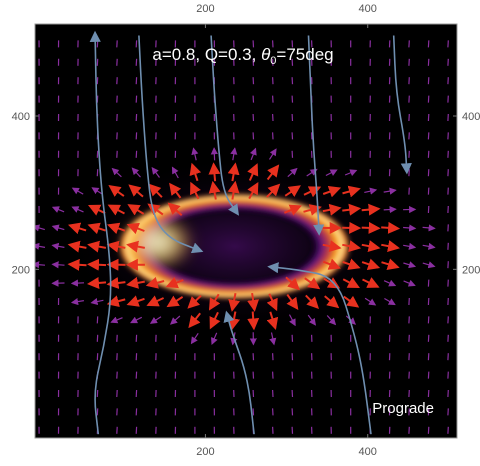 This screenshot has width=480, height=466. What do you see at coordinates (273, 61) in the screenshot?
I see `title-subscript: 0` at bounding box center [273, 61].